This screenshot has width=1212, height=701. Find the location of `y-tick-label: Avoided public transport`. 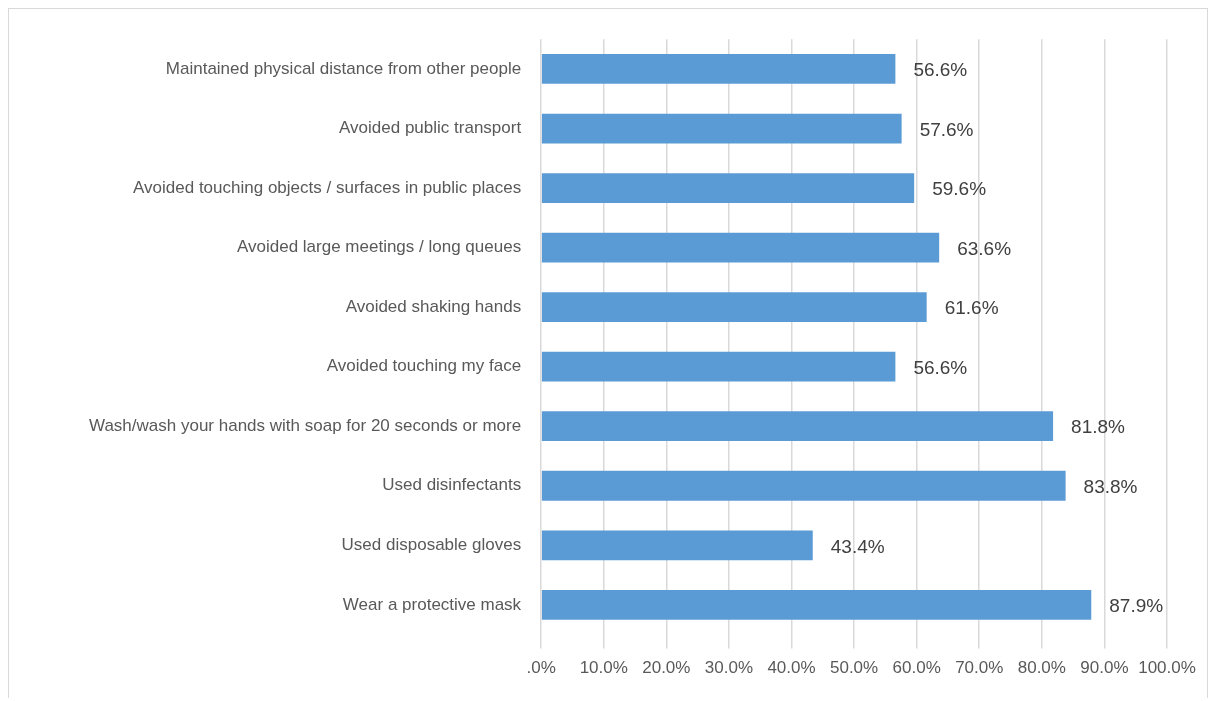

y-tick-label: Avoided public transport is located at coordinates (430, 128).